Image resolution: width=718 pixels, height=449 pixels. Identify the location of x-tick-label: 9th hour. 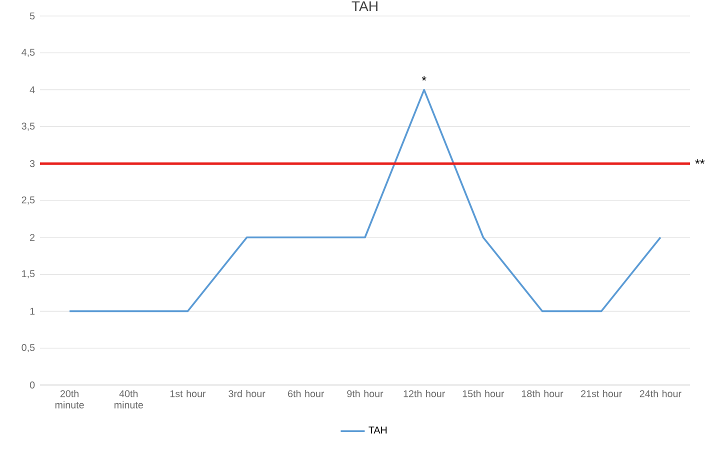
(365, 394).